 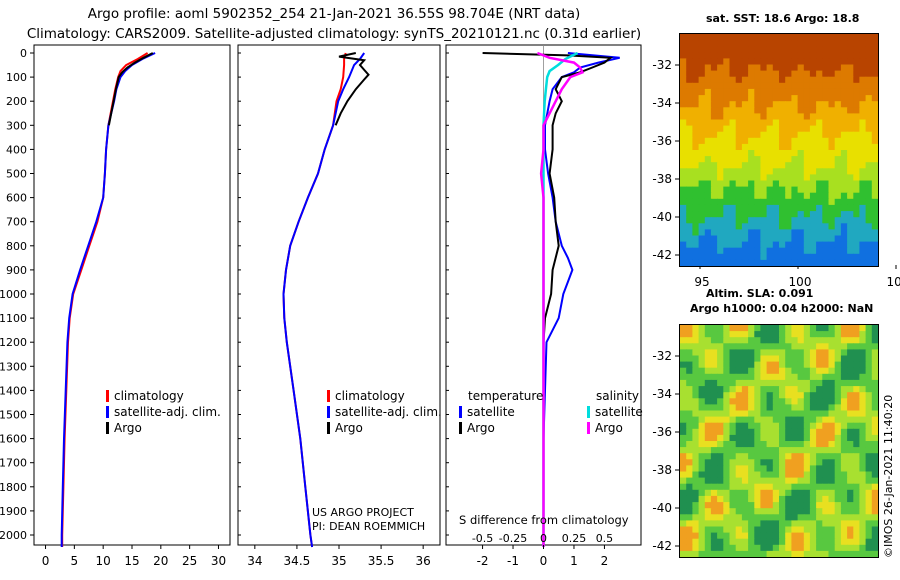 What do you see at coordinates (13, 415) in the screenshot?
I see `depth-tick-label: 1500` at bounding box center [13, 415].